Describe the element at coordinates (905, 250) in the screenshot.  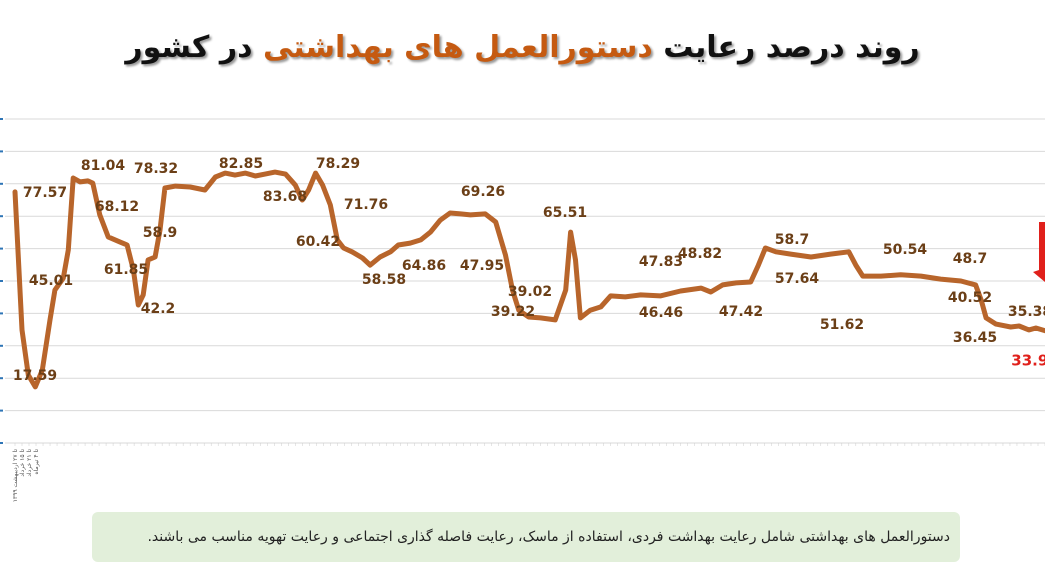
I see `data-label: 50.54` at that location.